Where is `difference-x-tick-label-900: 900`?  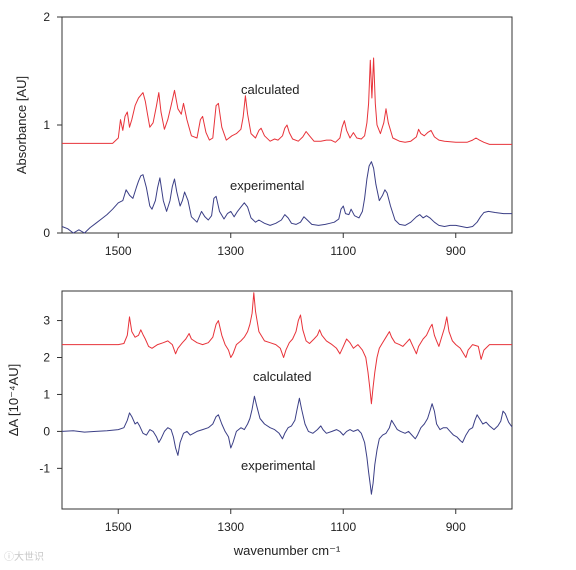 difference-x-tick-label-900: 900 is located at coordinates (456, 527).